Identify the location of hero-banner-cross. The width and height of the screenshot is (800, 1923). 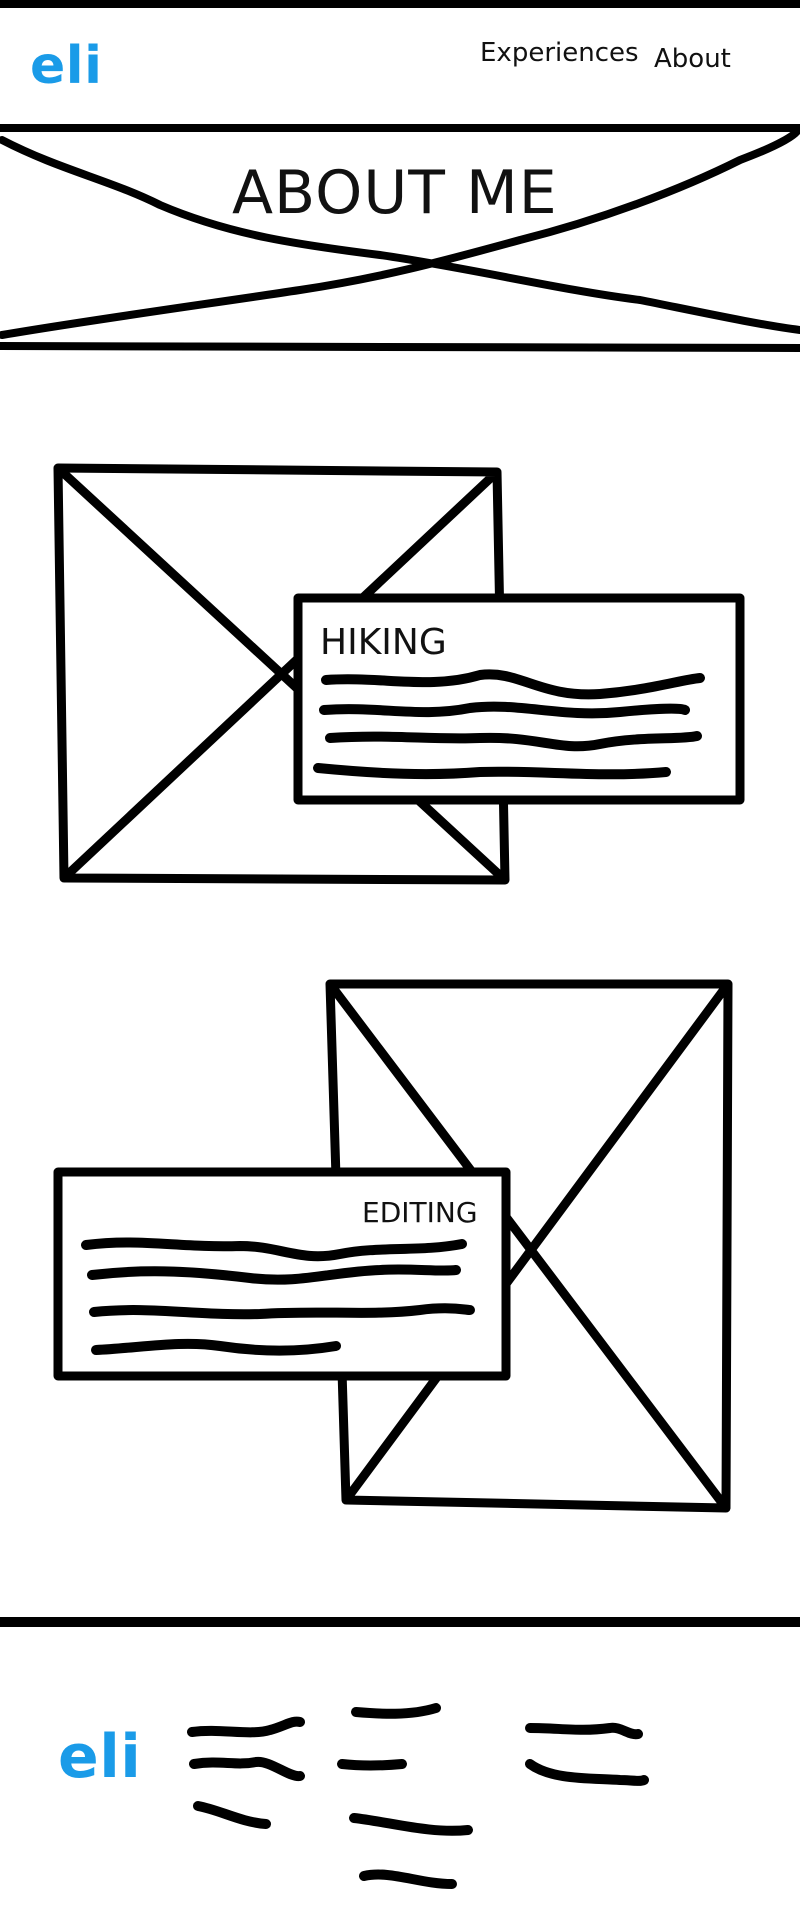
(400, 232).